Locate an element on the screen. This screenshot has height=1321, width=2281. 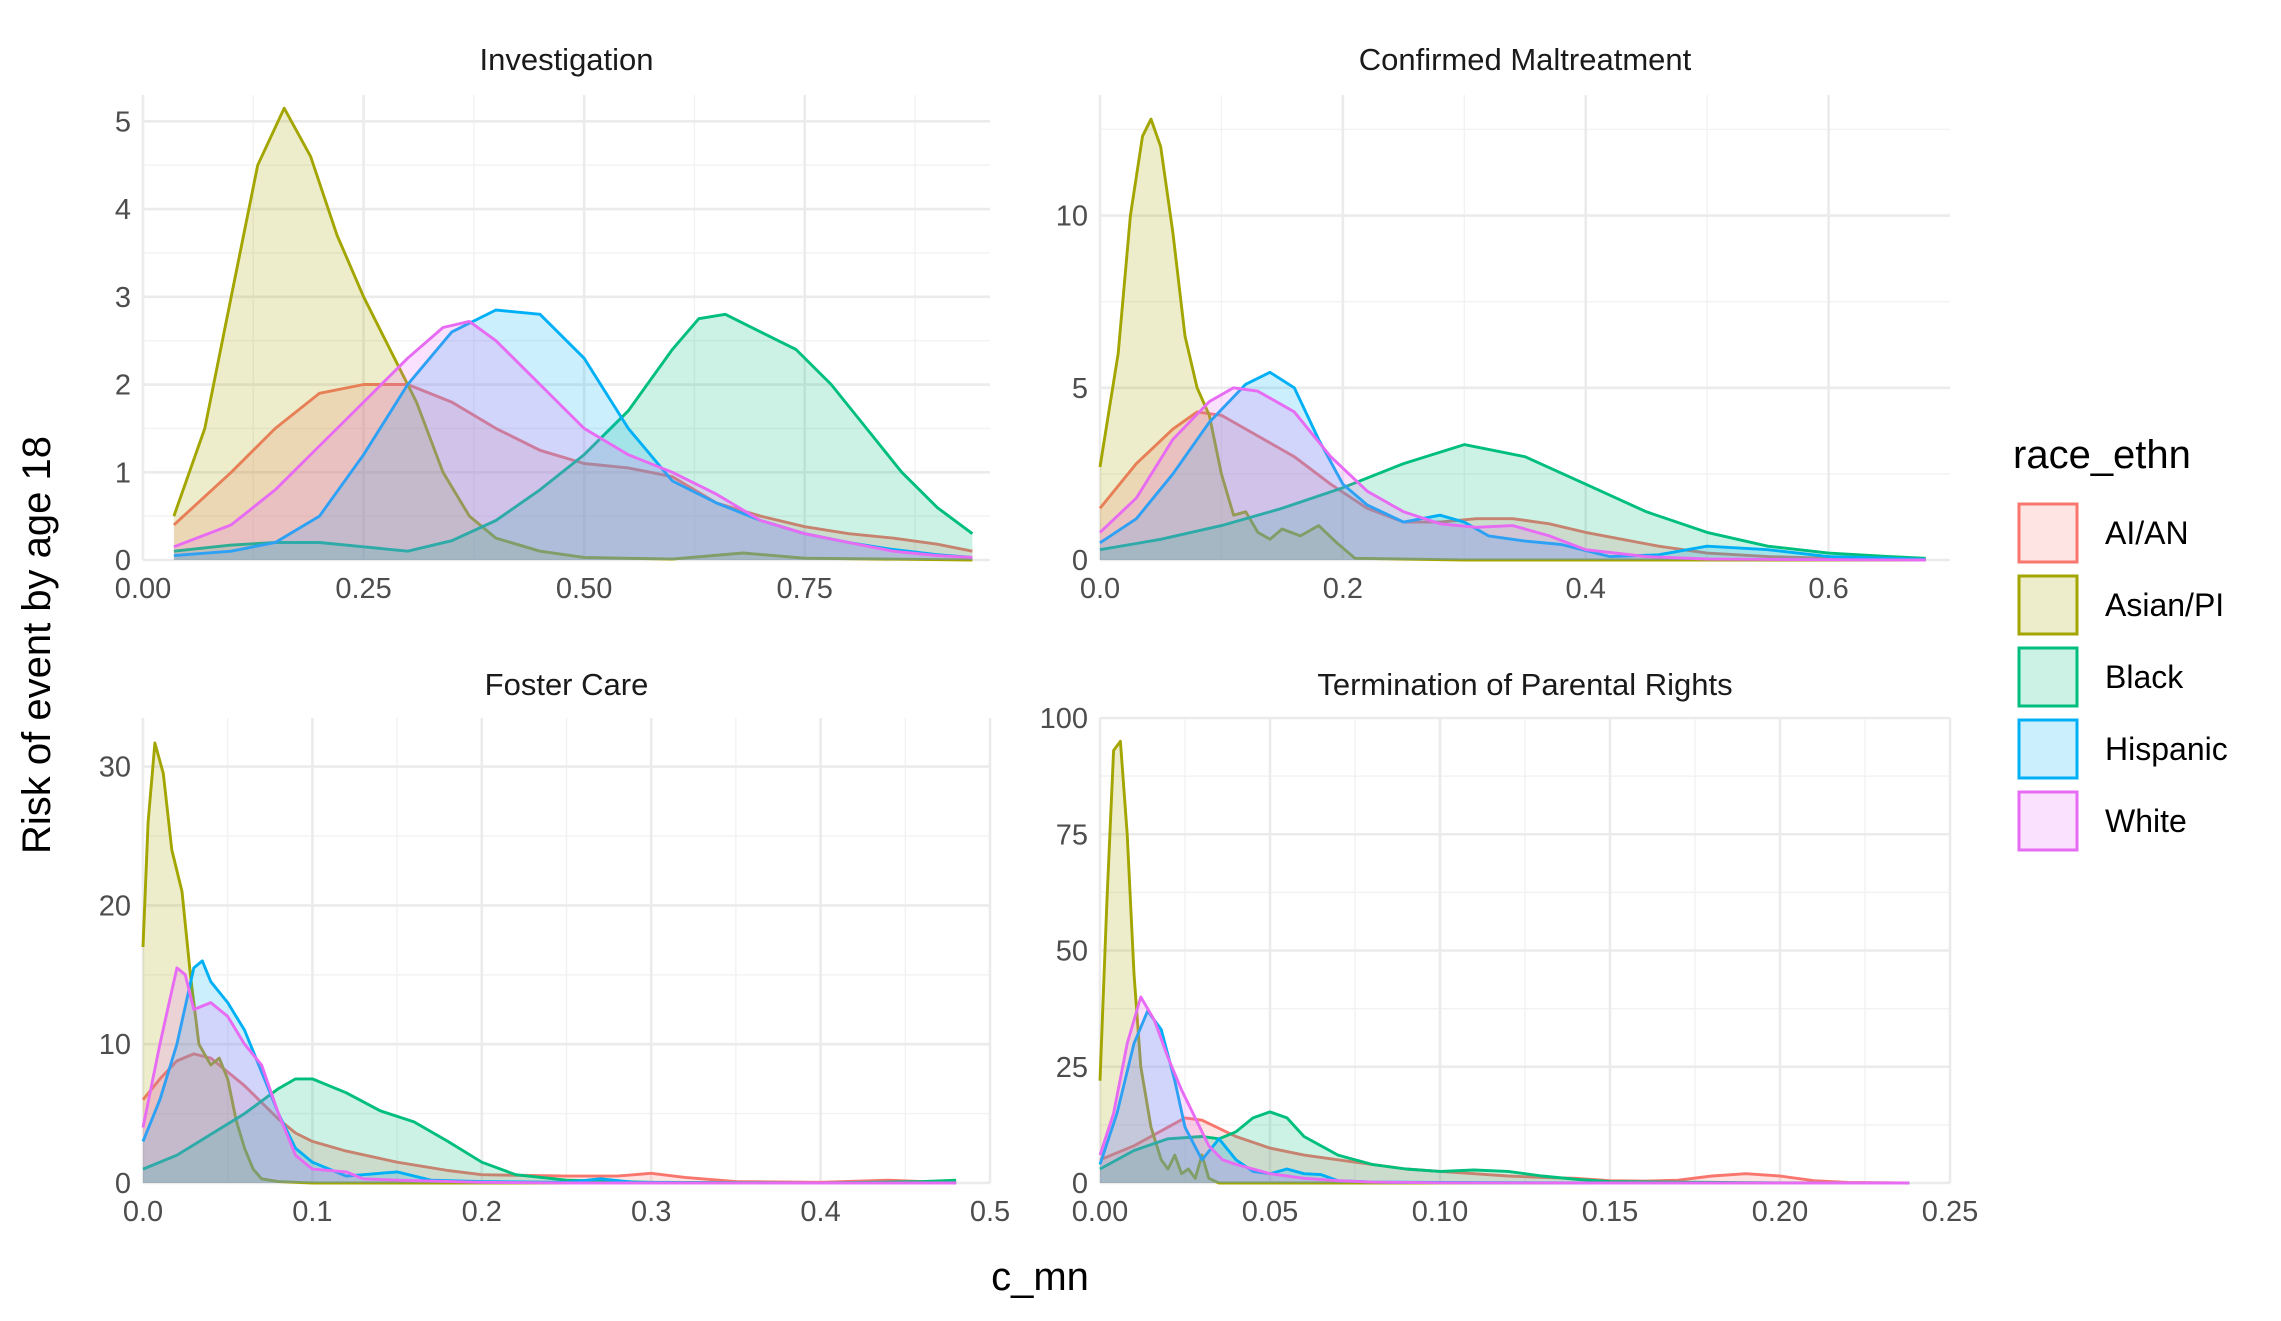
x-tick-label: 0.1 is located at coordinates (312, 1212).